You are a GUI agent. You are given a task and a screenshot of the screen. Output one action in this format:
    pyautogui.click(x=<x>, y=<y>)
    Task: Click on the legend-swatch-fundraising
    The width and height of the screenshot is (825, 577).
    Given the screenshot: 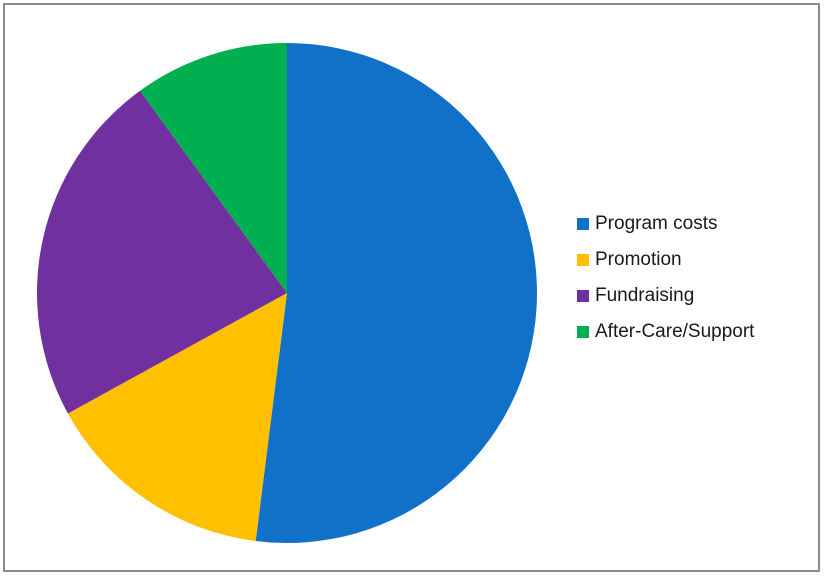 What is the action you would take?
    pyautogui.click(x=583, y=296)
    